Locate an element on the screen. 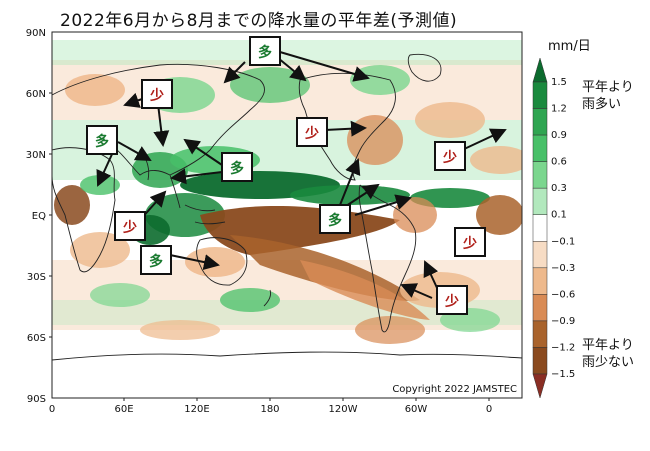 This screenshot has height=451, width=650. lon-label: 180 is located at coordinates (269, 409).